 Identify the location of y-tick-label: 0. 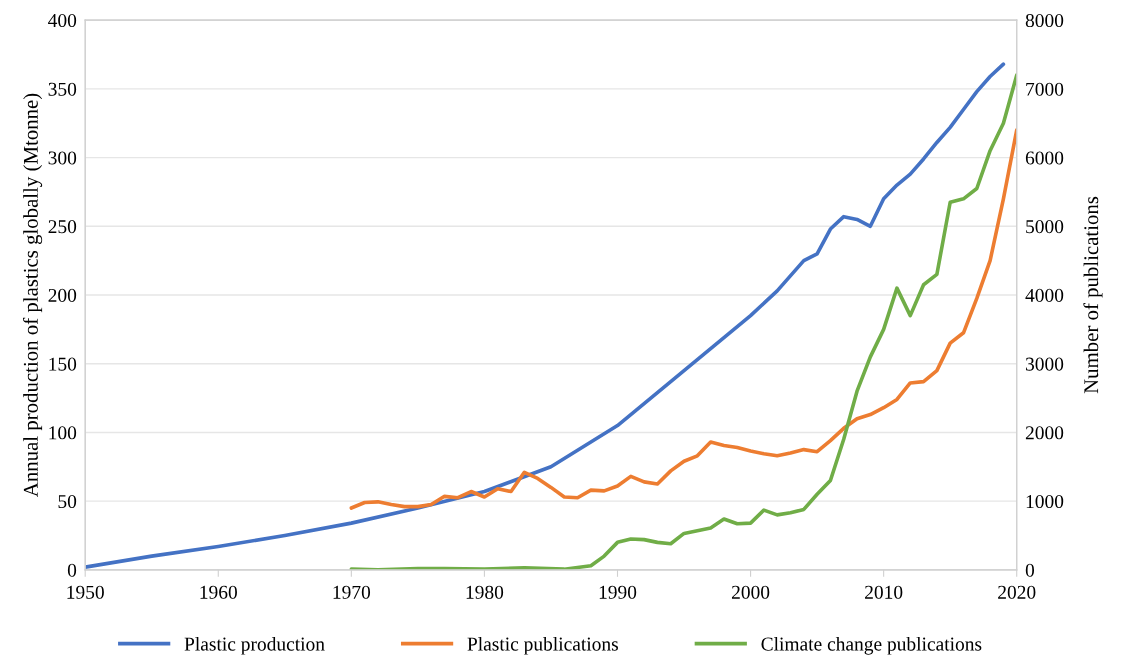
(72, 570).